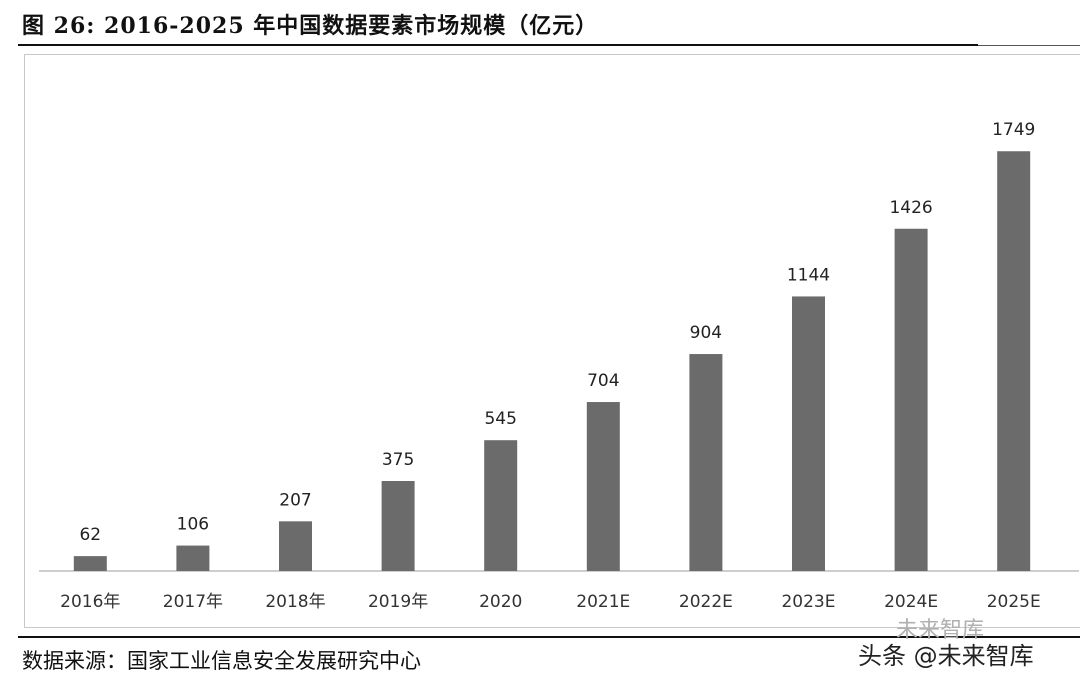 The height and width of the screenshot is (685, 1080). What do you see at coordinates (808, 602) in the screenshot?
I see `x-tick-label-7: 2023E` at bounding box center [808, 602].